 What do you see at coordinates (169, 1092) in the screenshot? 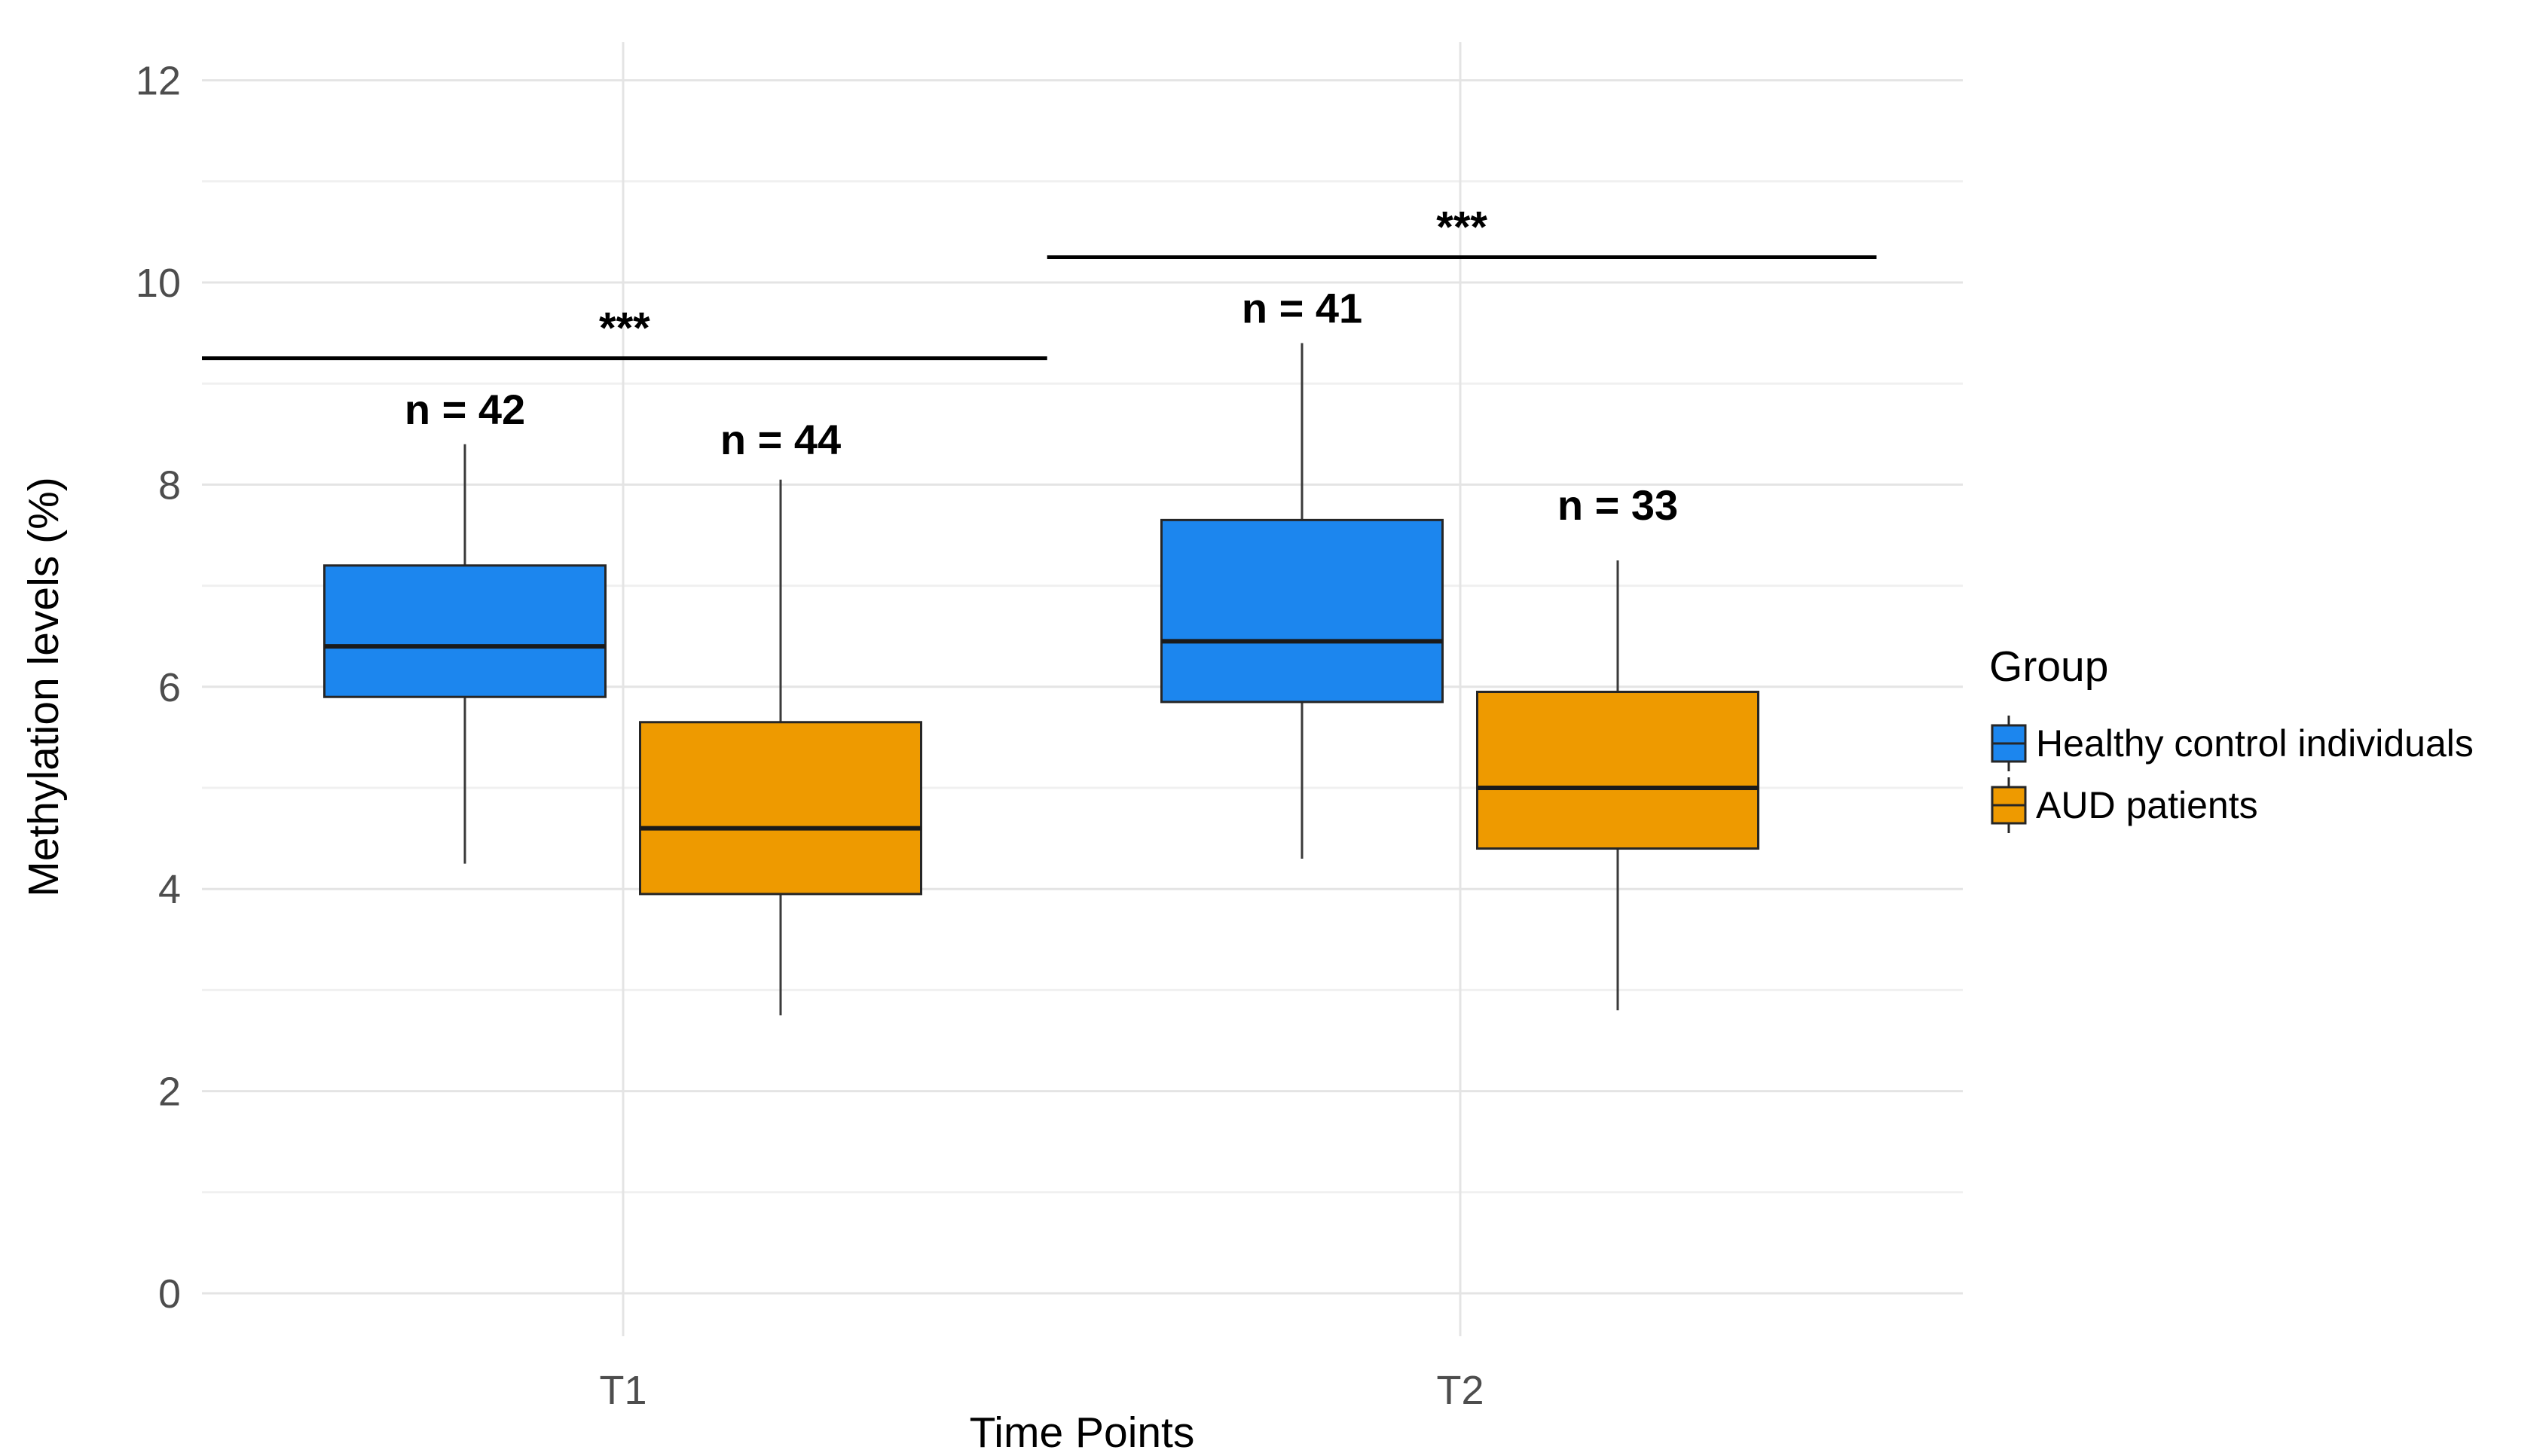
I see `y-tick-label: 2` at bounding box center [169, 1092].